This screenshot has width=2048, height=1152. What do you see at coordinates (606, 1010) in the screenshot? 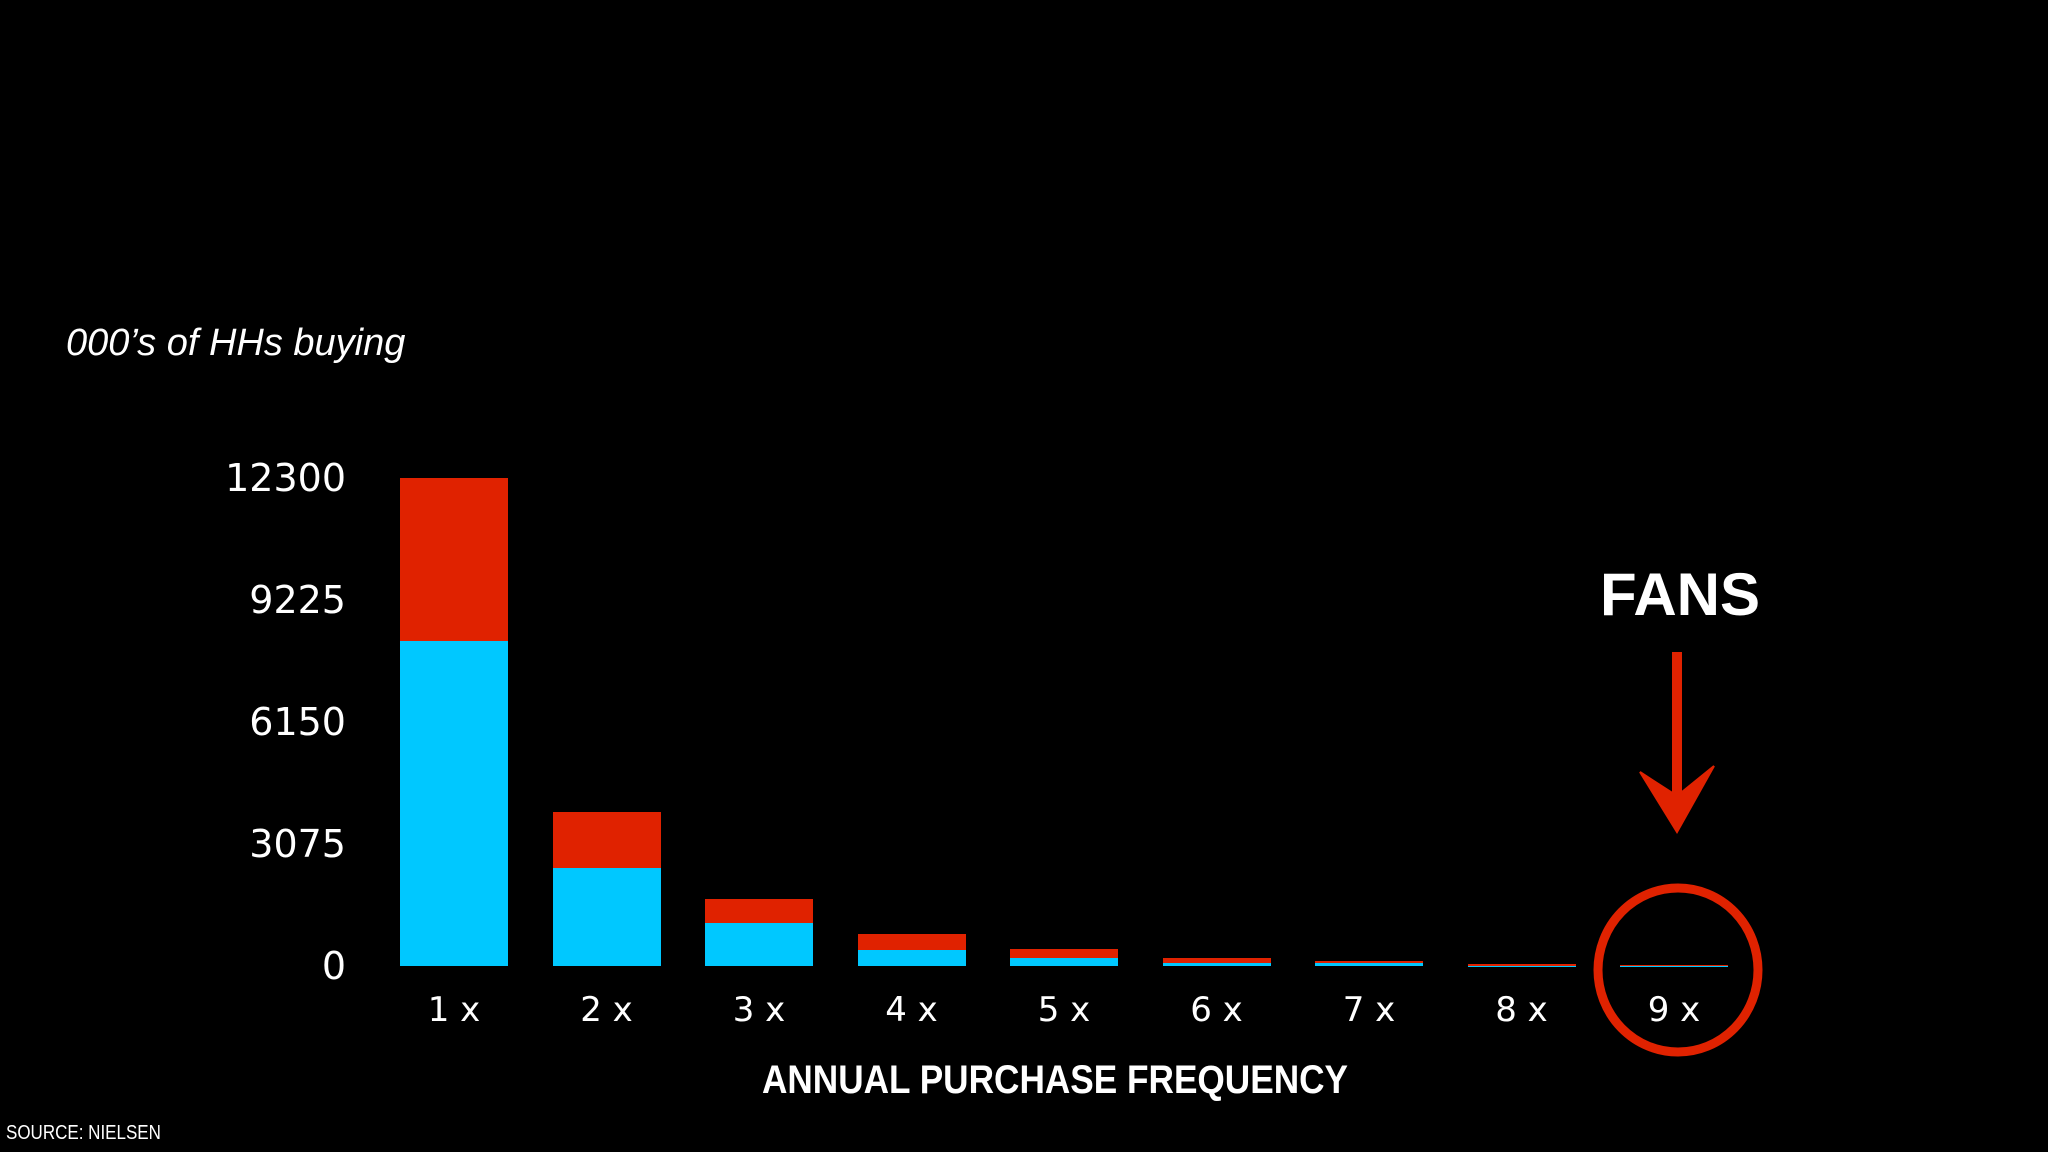
I see `x-tick-label: 2 x` at bounding box center [606, 1010].